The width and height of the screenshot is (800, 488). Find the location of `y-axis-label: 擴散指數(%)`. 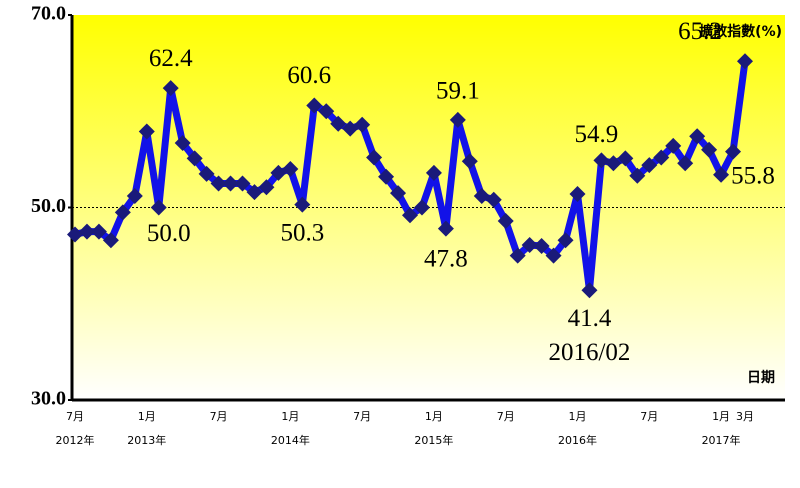

y-axis-label: 擴散指數(%) is located at coordinates (740, 31).